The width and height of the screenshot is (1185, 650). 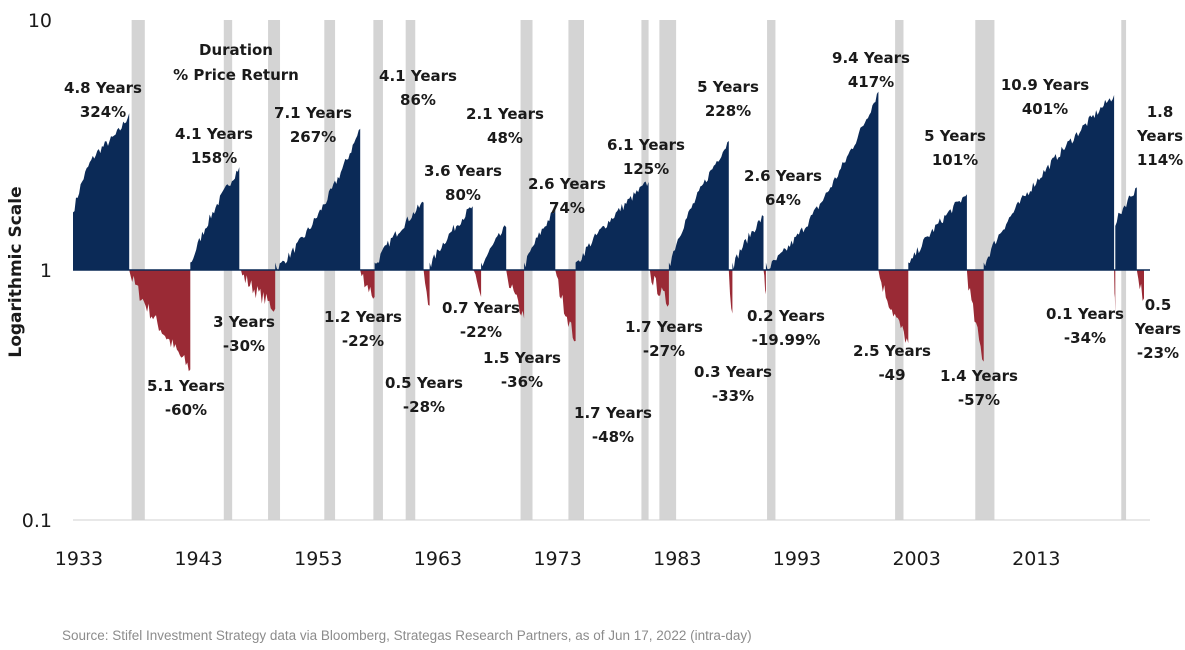 I want to click on market-annotation: 2.6 Years 74%, so click(x=567, y=196).